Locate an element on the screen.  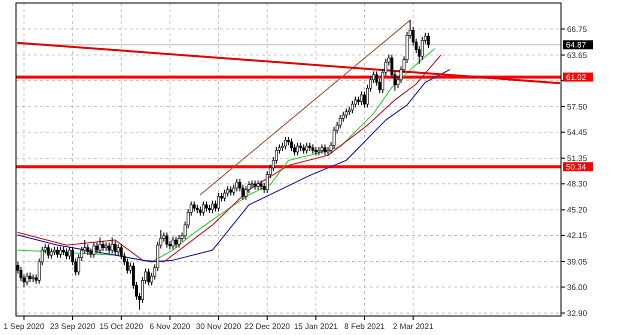
x-tick-label: 15 Jan 2021 is located at coordinates (316, 326).